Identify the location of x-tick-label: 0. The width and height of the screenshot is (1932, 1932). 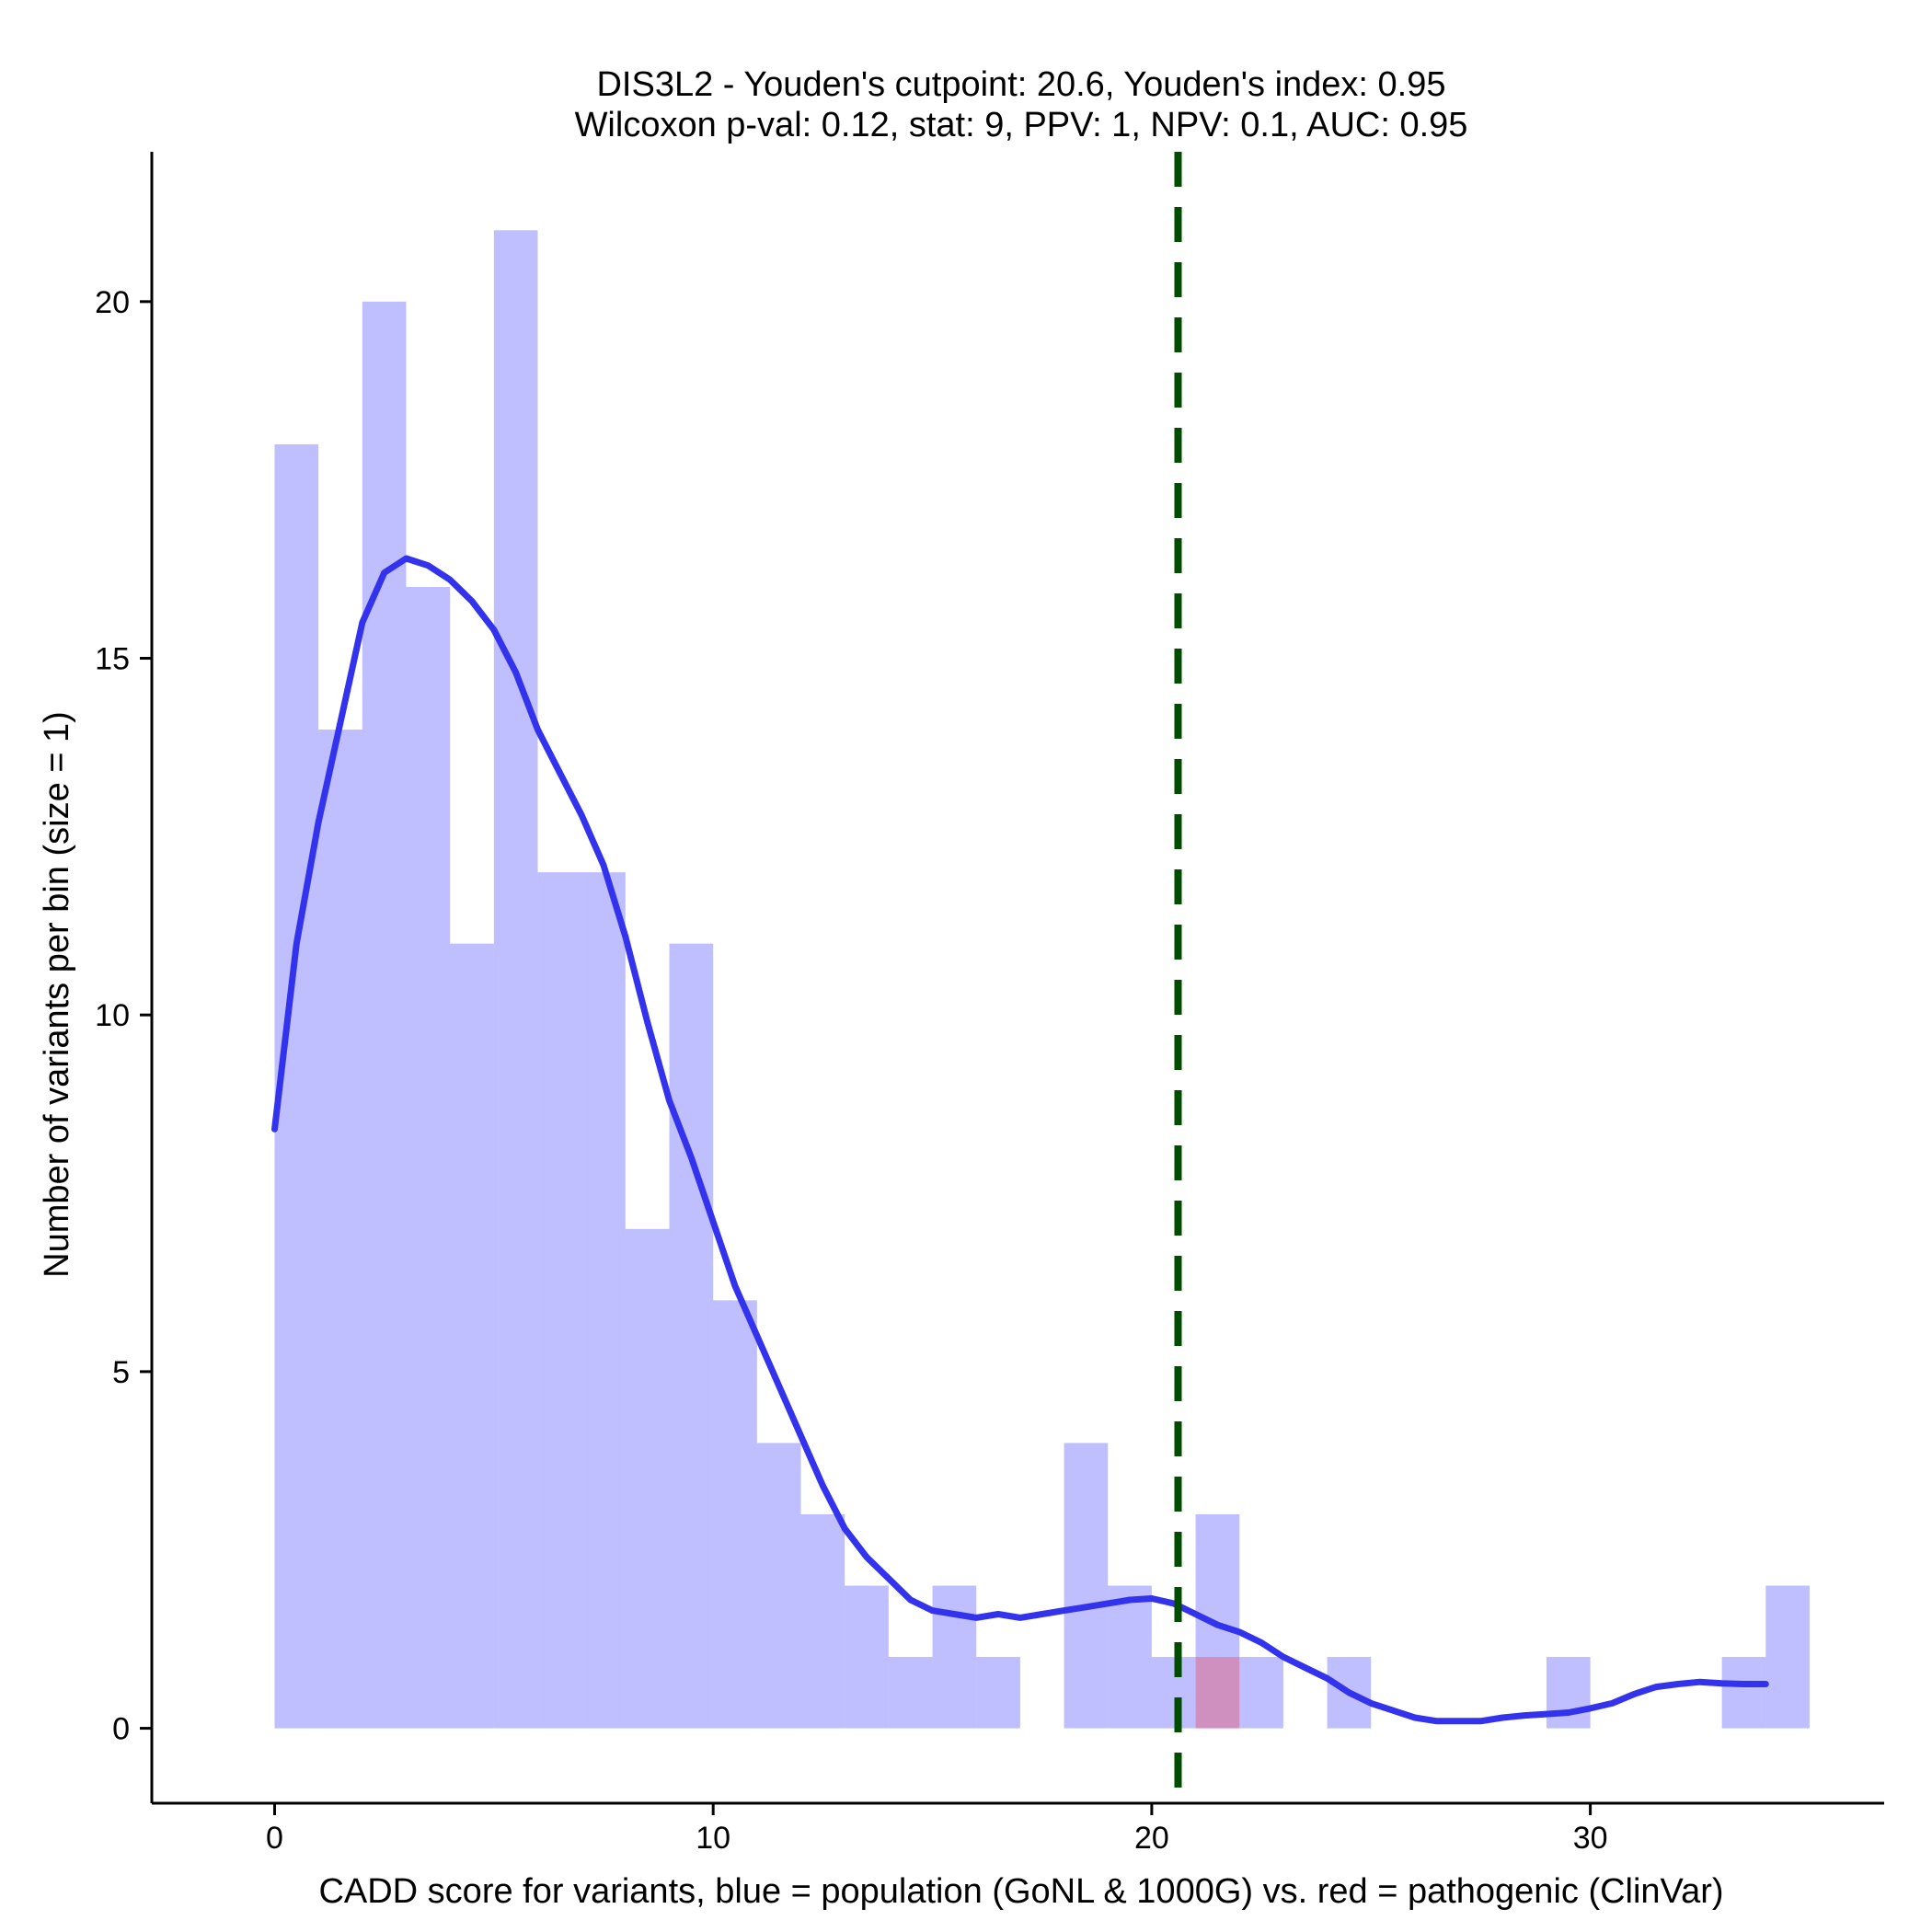
(274, 1838).